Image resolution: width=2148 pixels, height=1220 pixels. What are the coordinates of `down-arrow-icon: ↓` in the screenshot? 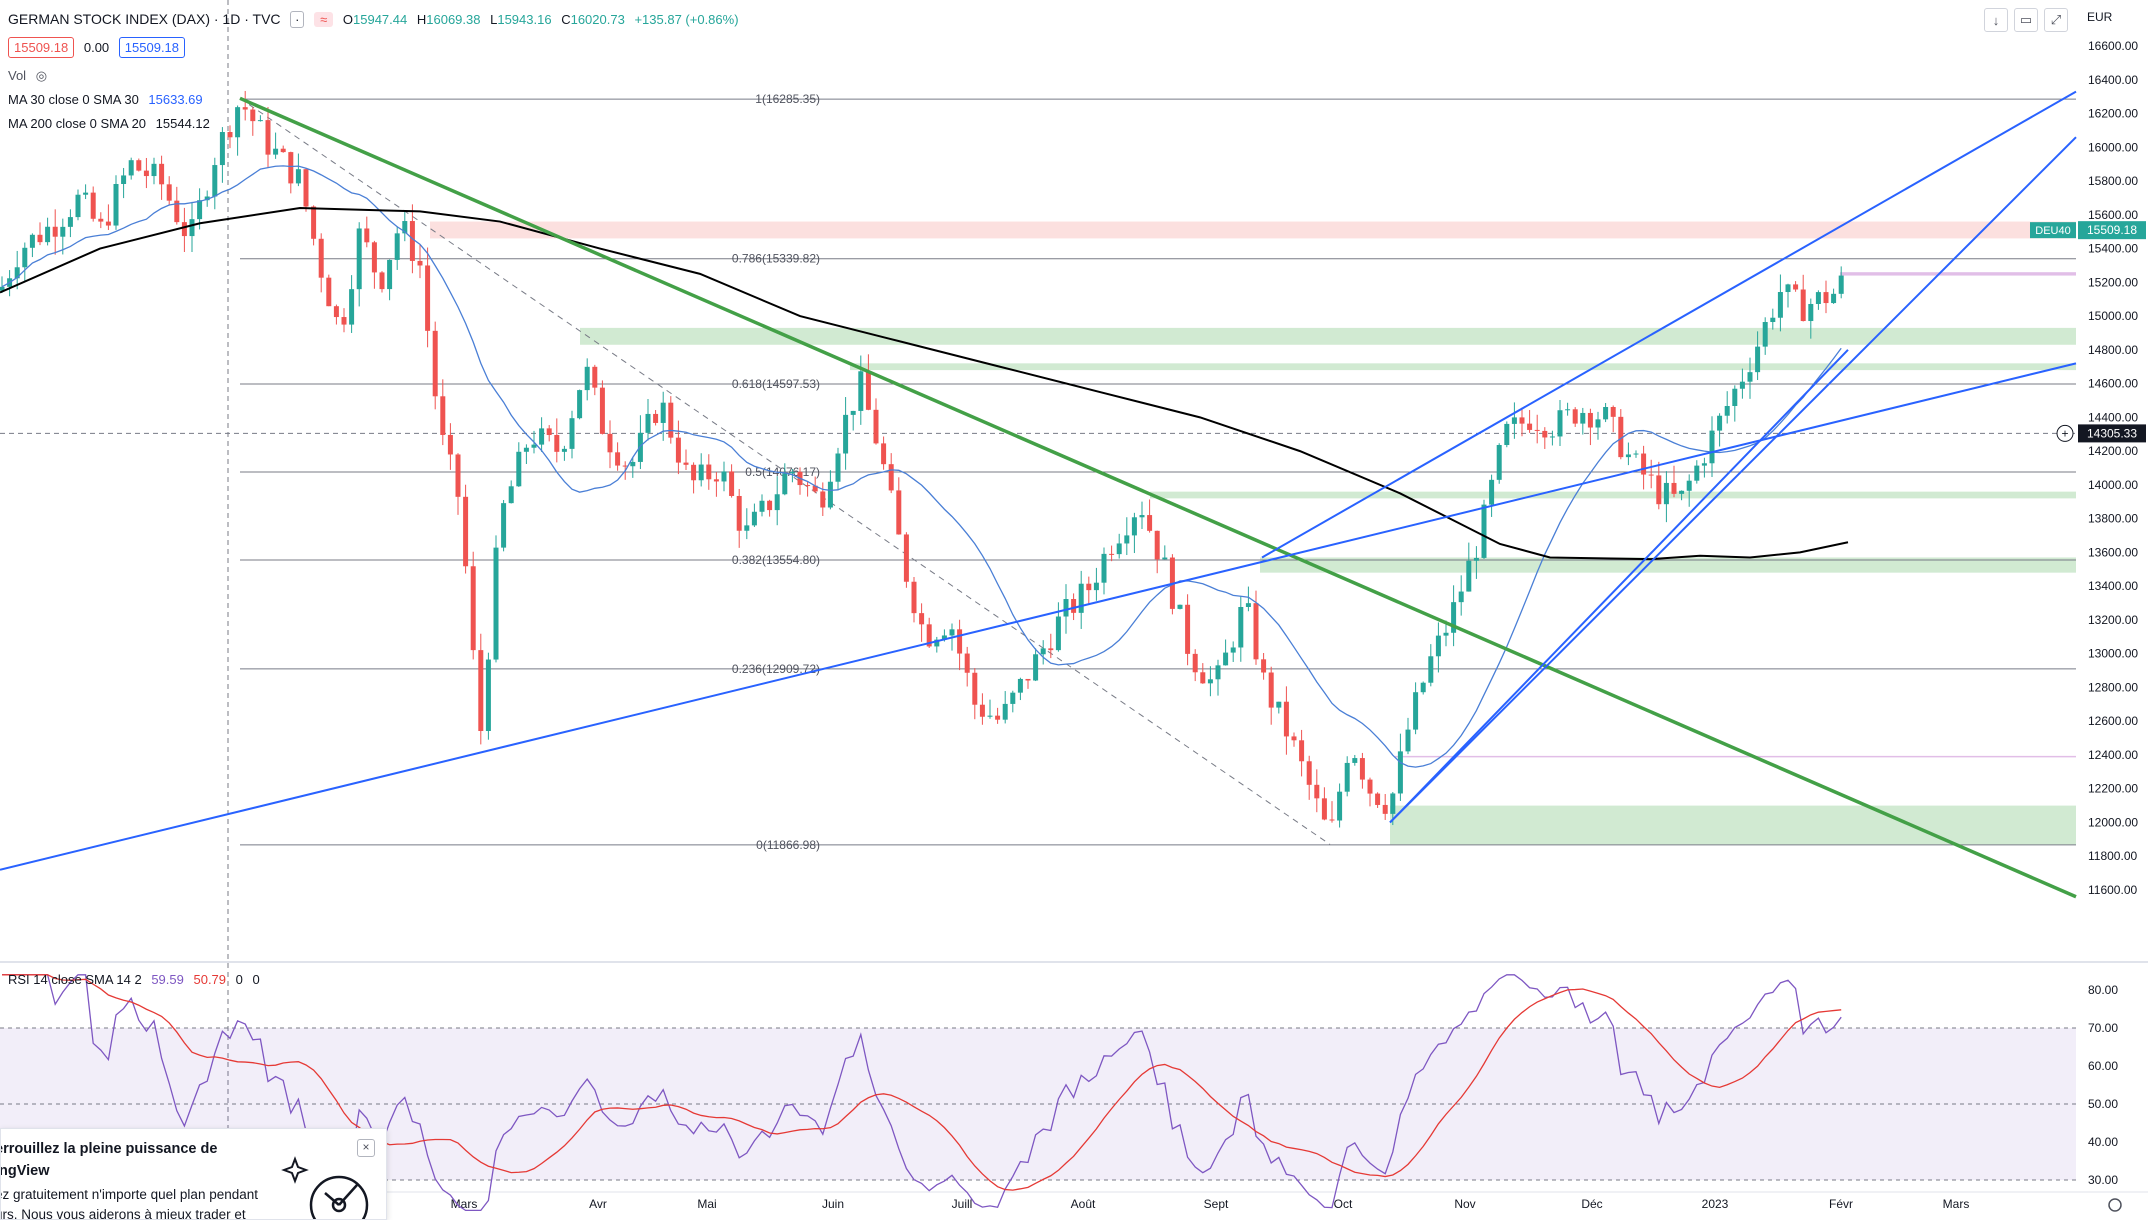 It's located at (1996, 20).